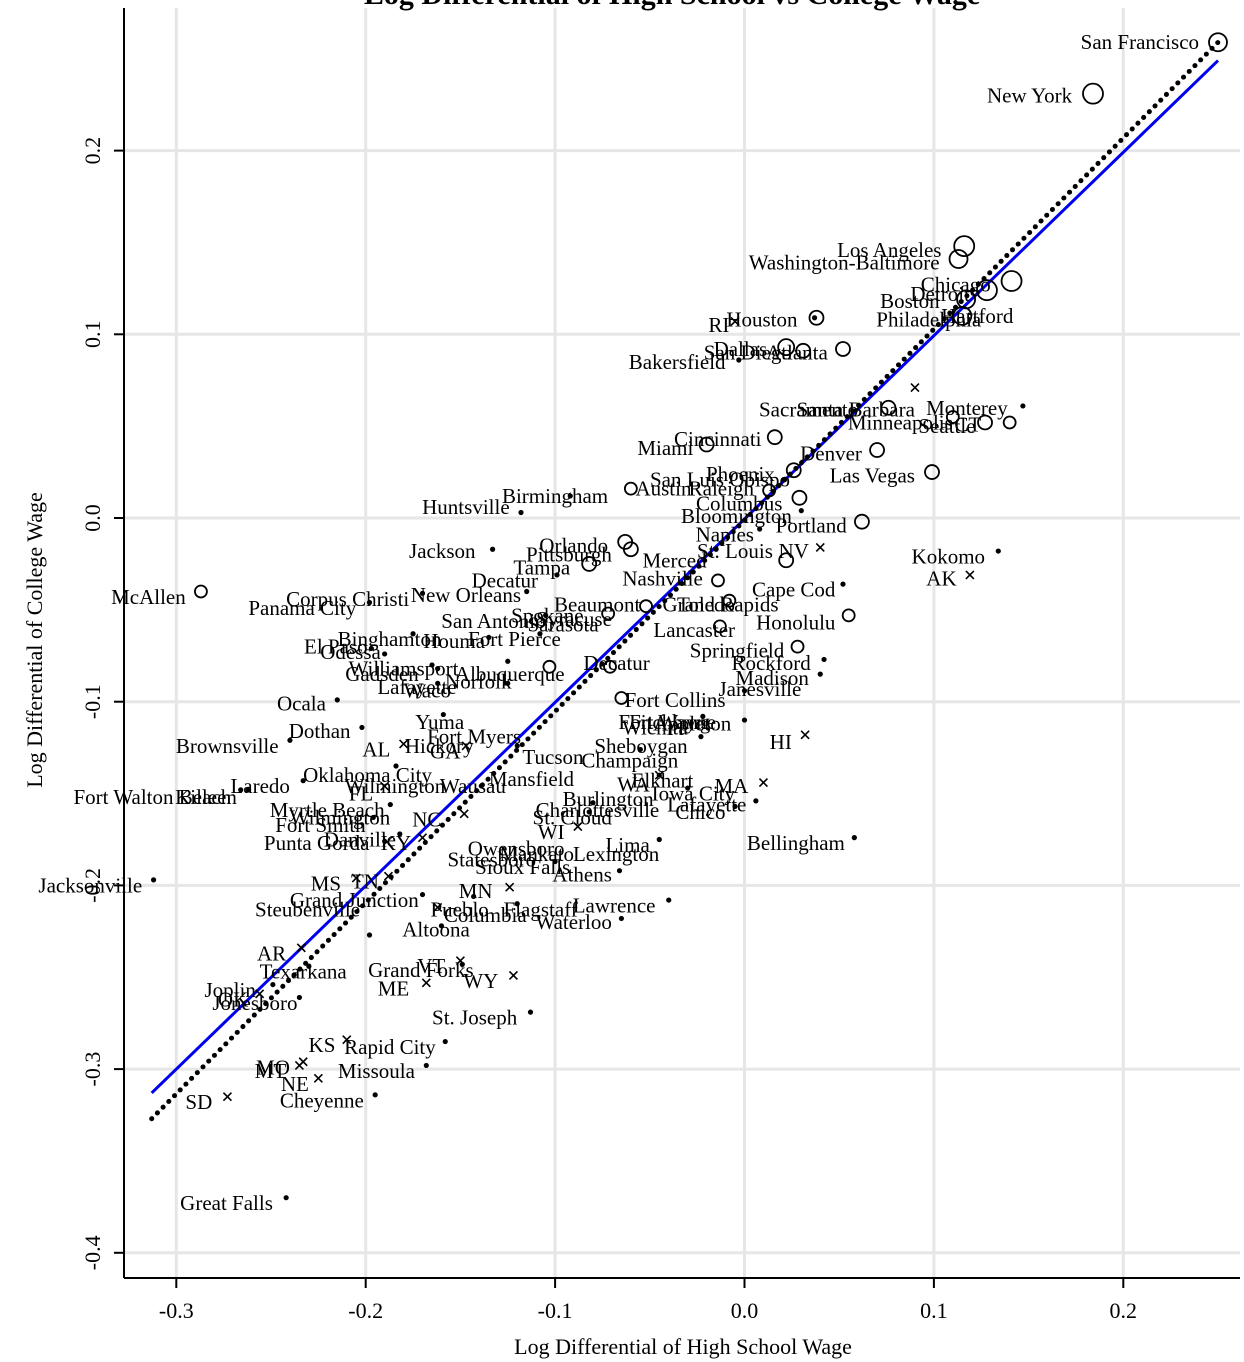 Image resolution: width=1244 pixels, height=1362 pixels. What do you see at coordinates (233, 999) in the screenshot?
I see `city-label: OK` at bounding box center [233, 999].